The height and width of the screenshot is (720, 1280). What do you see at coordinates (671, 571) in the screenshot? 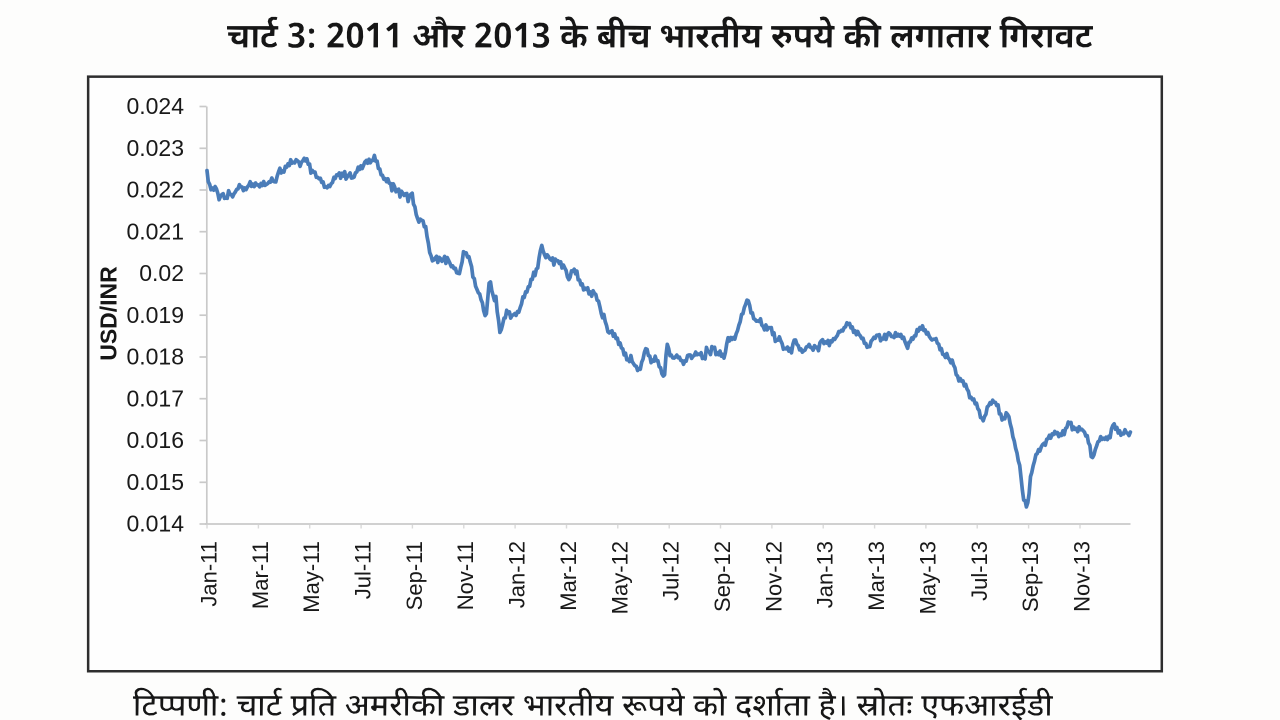
I see `svg-text: Jul-12` at bounding box center [671, 571].